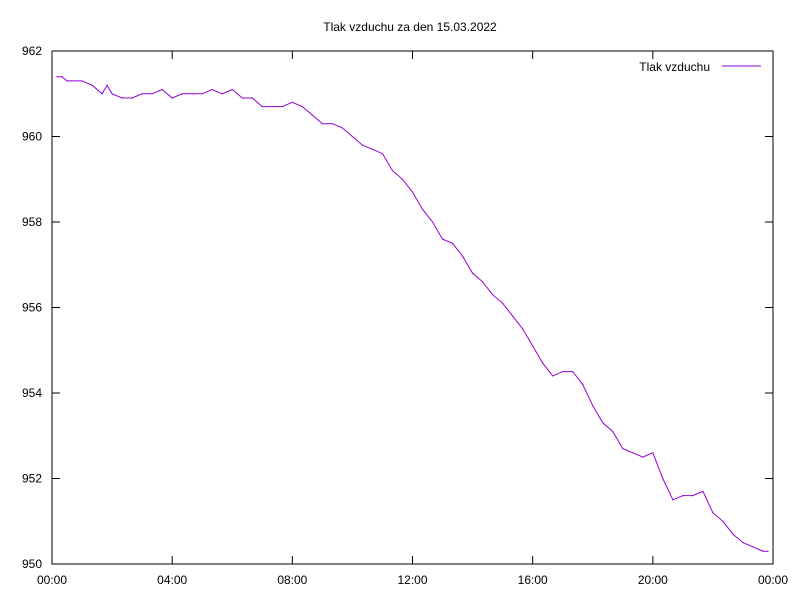  What do you see at coordinates (32, 564) in the screenshot?
I see `y-tick-label: 950` at bounding box center [32, 564].